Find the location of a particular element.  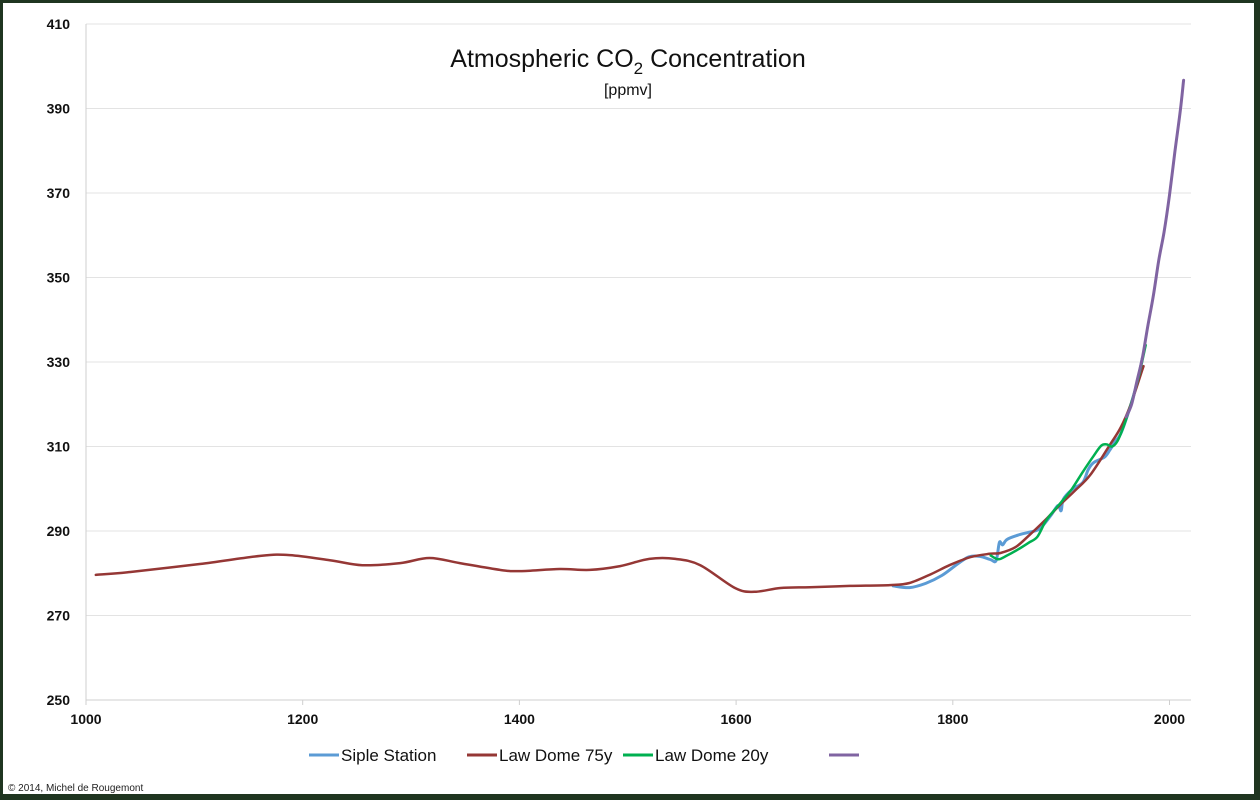

x-tick-label: 1200 is located at coordinates (302, 719).